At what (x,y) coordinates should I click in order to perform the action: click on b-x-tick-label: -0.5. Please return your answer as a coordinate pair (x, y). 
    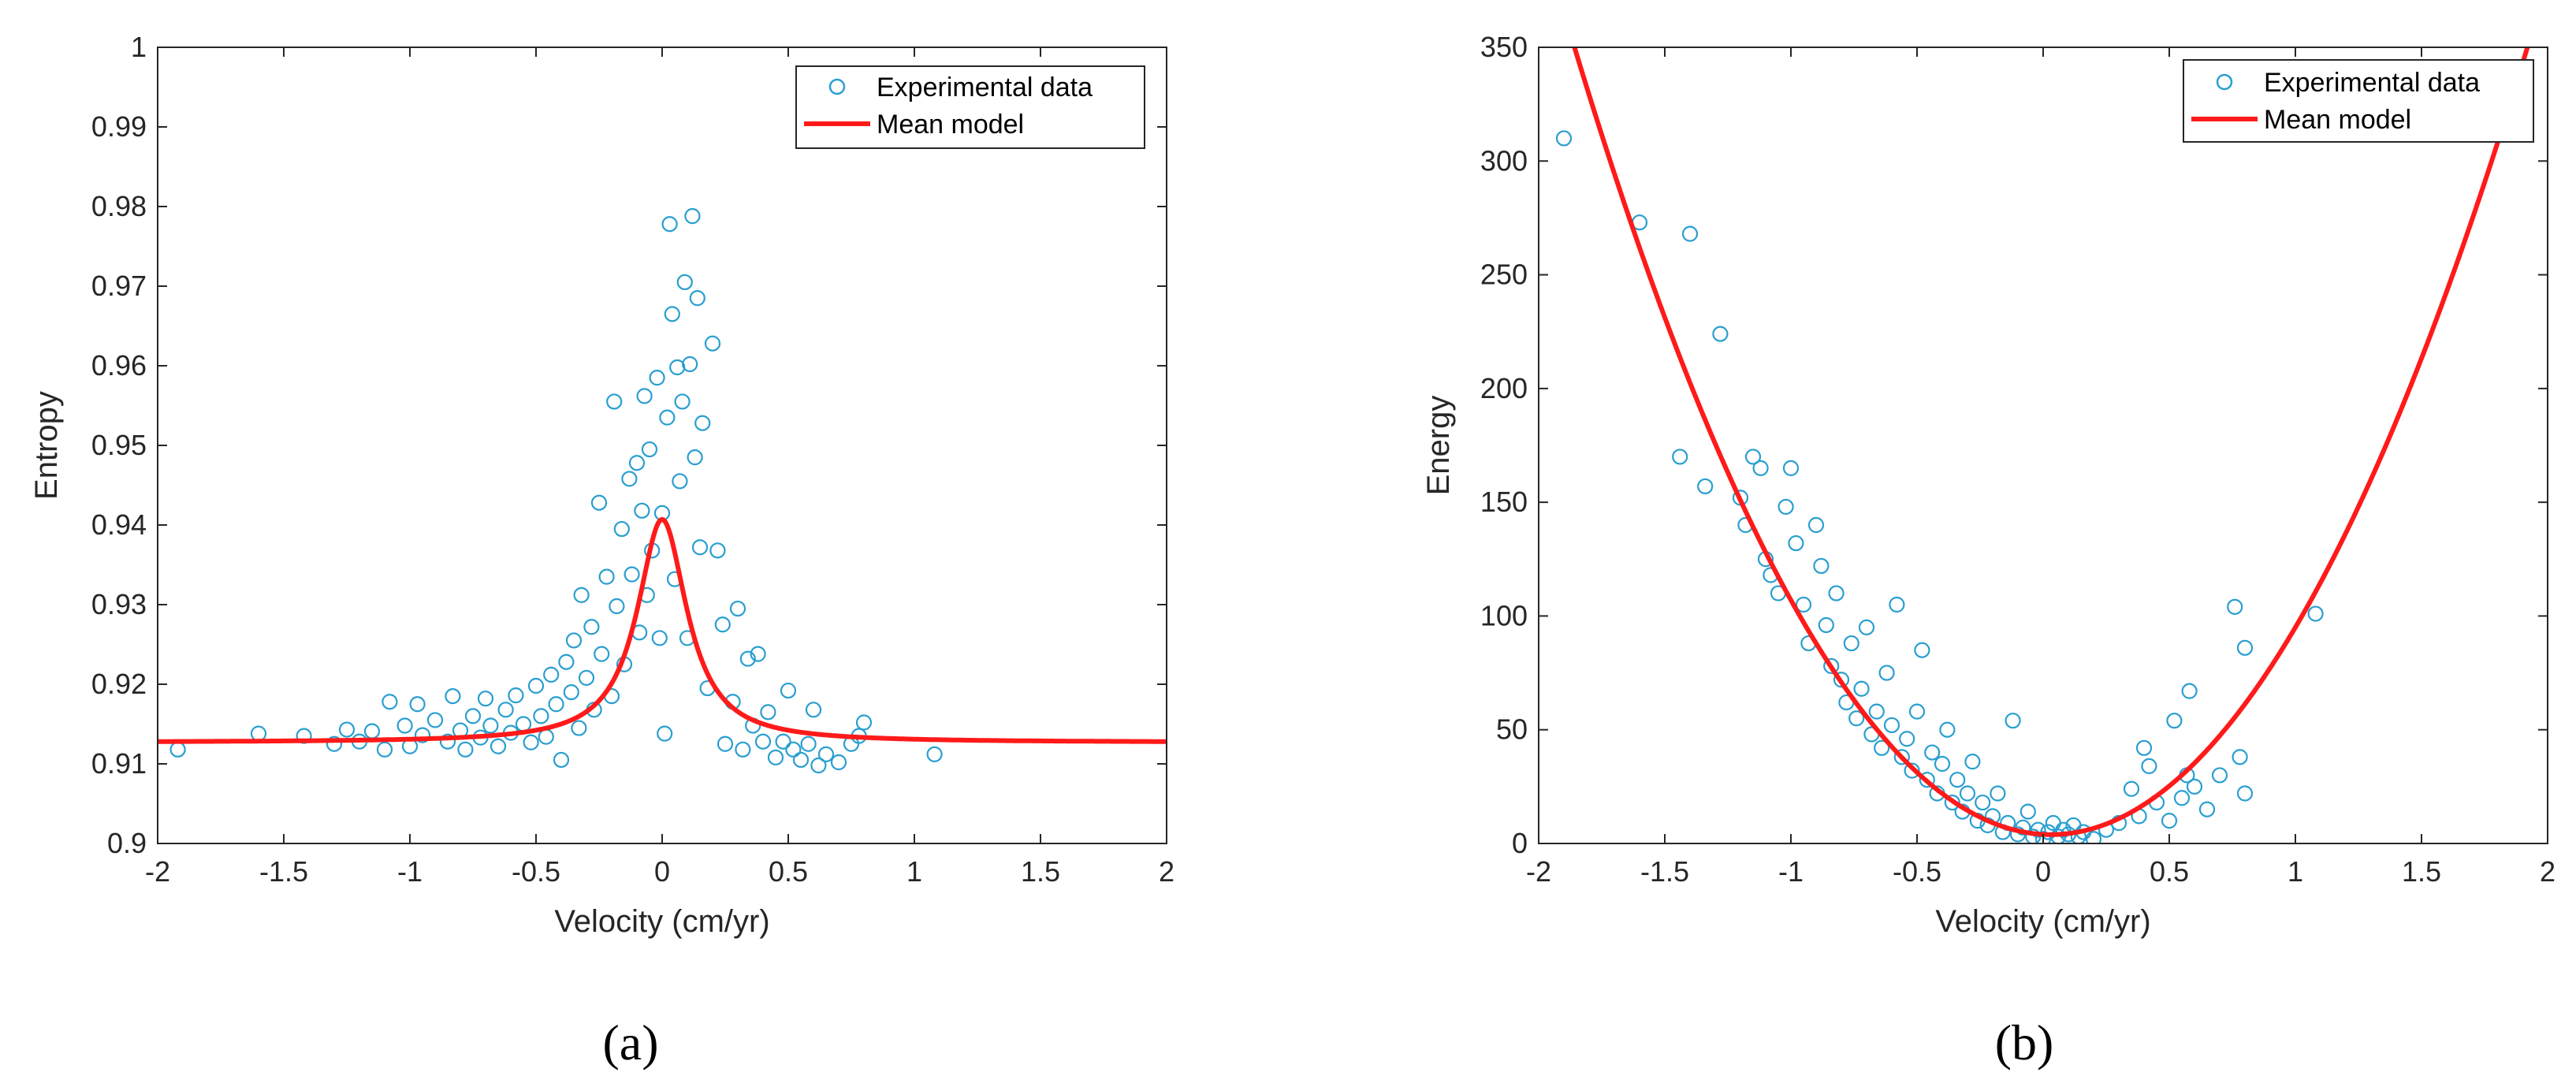
    Looking at the image, I should click on (1917, 871).